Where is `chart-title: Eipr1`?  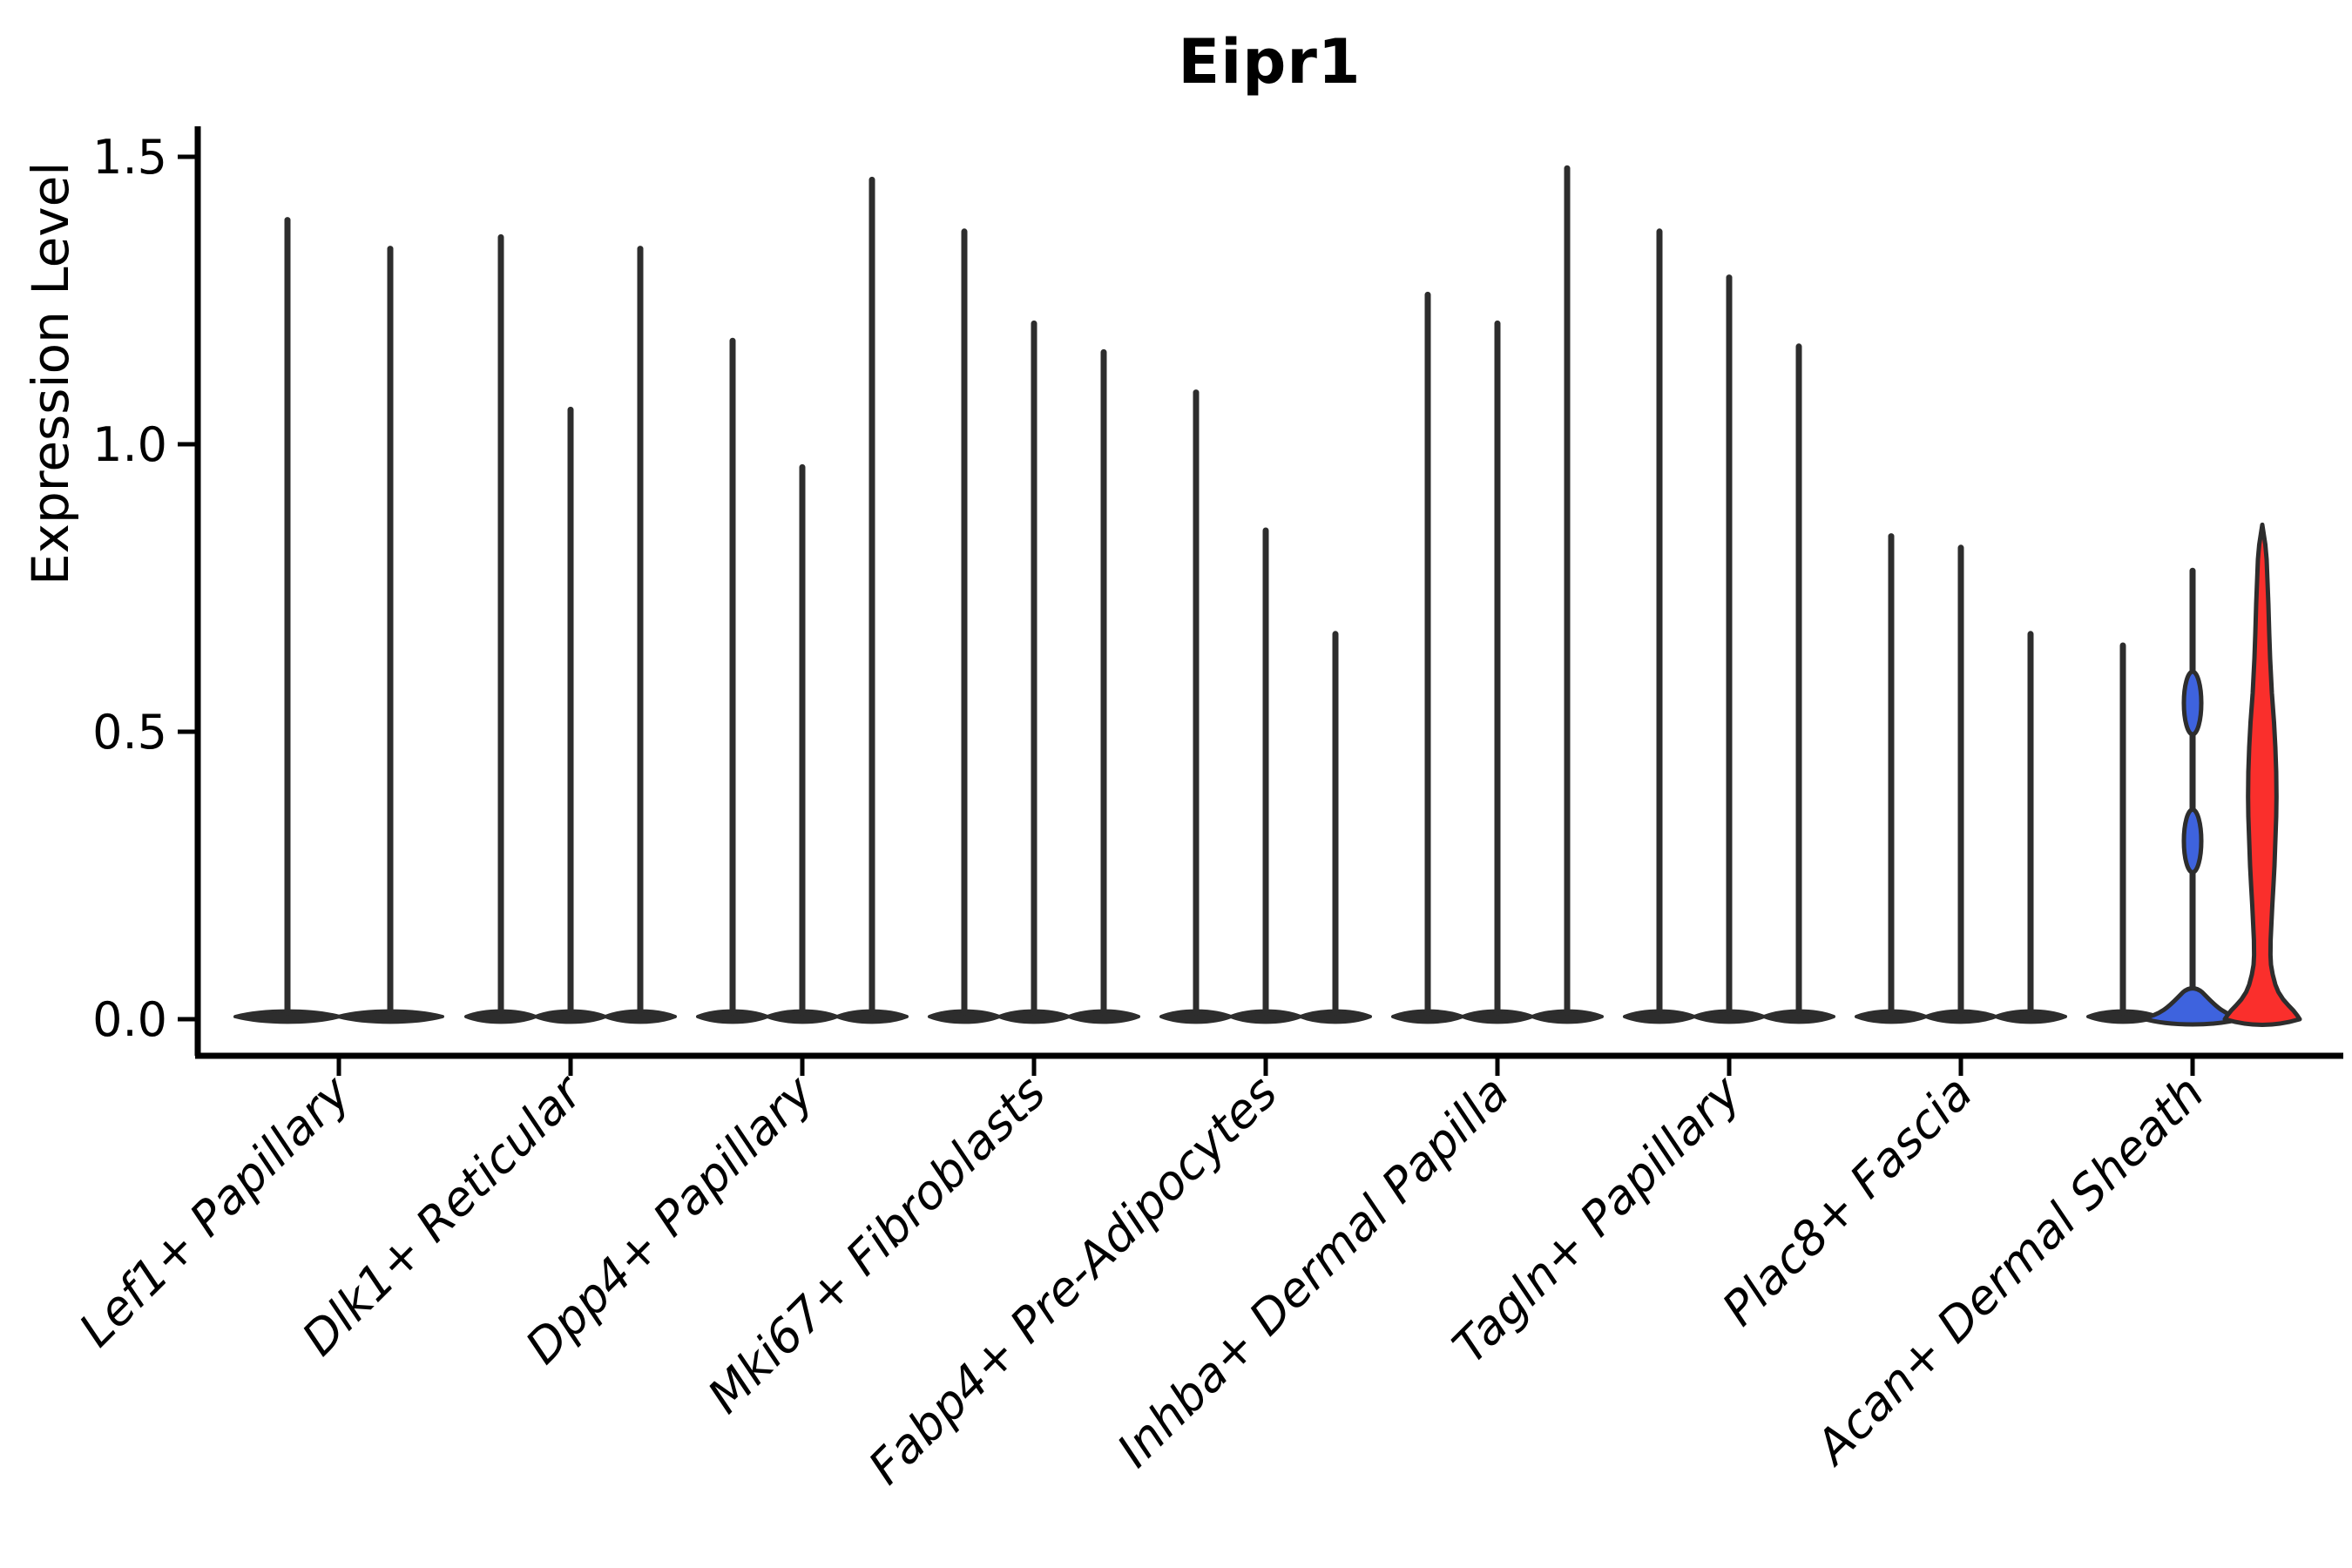 chart-title: Eipr1 is located at coordinates (1270, 62).